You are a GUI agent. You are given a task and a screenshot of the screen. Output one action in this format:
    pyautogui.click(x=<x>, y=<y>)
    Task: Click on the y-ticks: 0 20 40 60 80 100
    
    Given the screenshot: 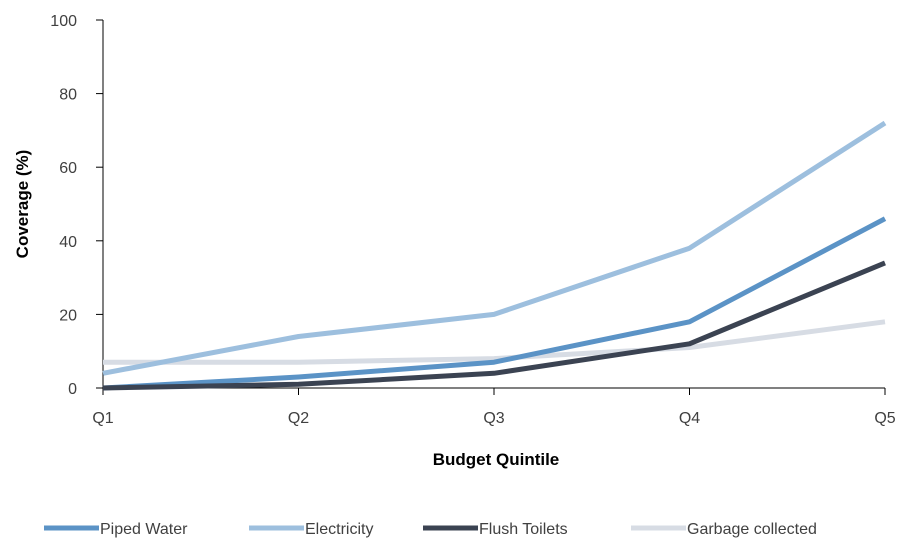 What is the action you would take?
    pyautogui.click(x=76, y=205)
    